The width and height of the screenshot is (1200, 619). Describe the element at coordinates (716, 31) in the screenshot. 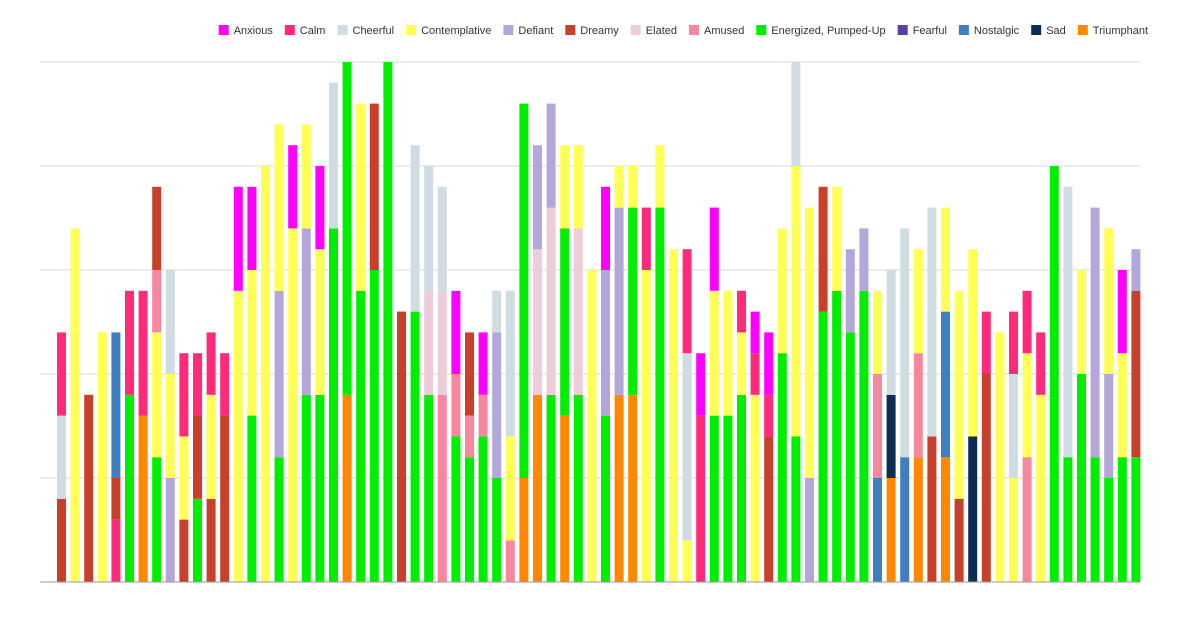

I see `legend-item: Amused` at that location.